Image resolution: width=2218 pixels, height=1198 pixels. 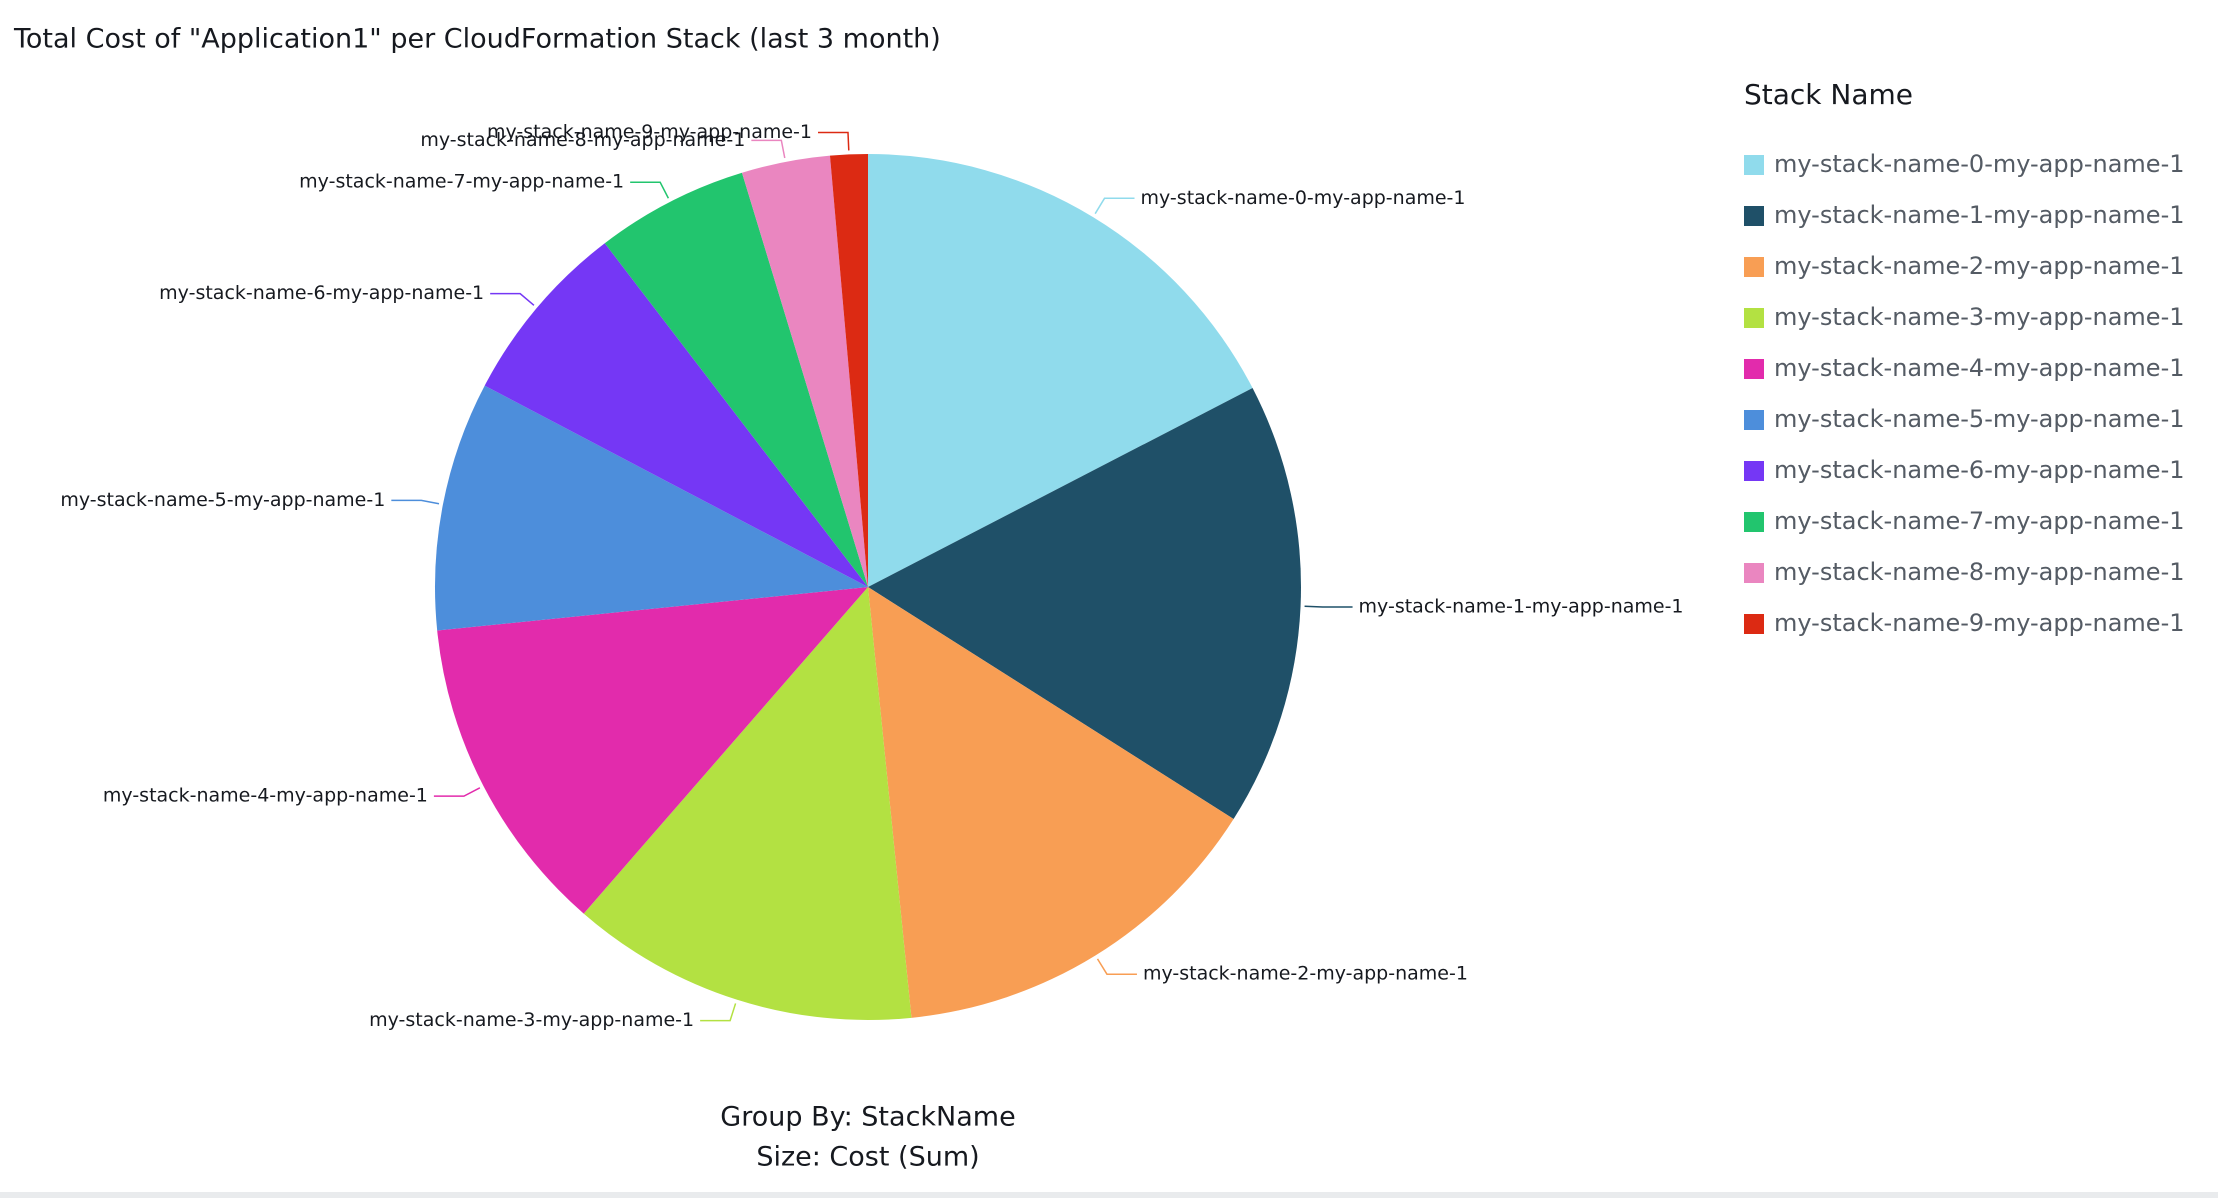 What do you see at coordinates (867, 1157) in the screenshot?
I see `annotation: Size: Cost (Sum)` at bounding box center [867, 1157].